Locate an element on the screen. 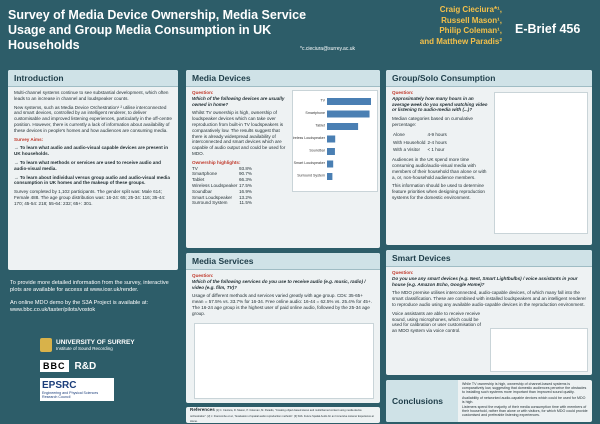  device-value: 17.5% is located at coordinates (245, 185).